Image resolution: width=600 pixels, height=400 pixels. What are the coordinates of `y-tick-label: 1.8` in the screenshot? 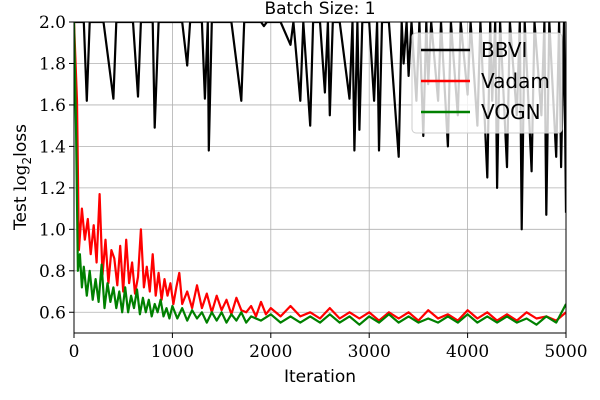 It's located at (52, 64).